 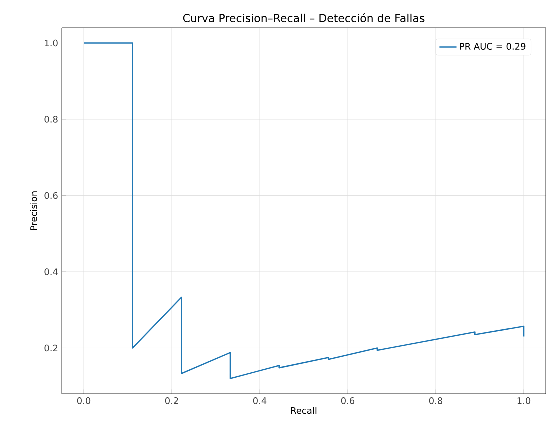 I want to click on y-tick-label: 0.8, so click(x=51, y=119).